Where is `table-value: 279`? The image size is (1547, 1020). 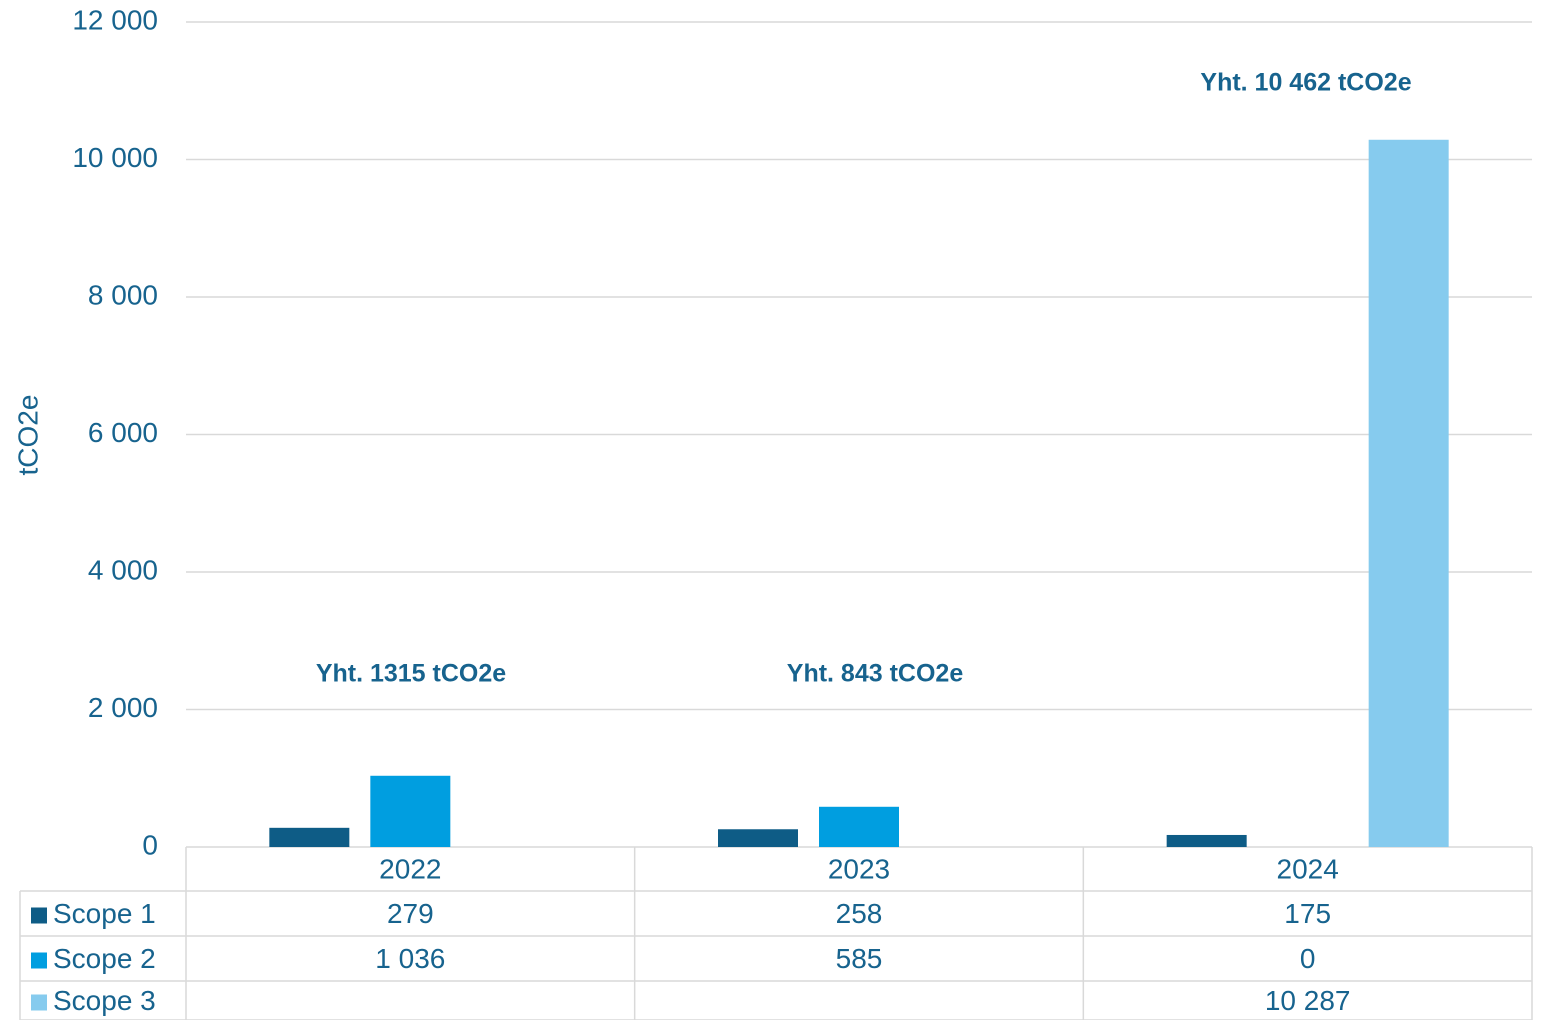 table-value: 279 is located at coordinates (410, 913).